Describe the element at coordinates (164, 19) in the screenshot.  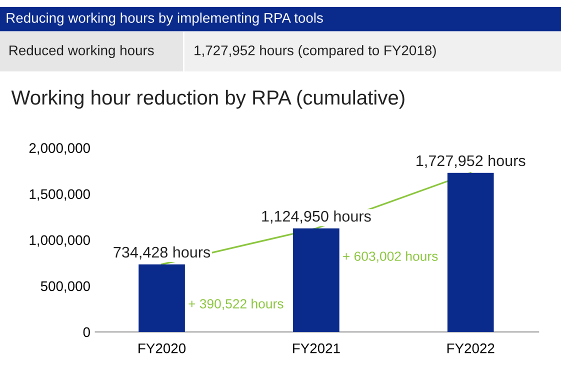
I see `text: Reducing working hours by implementing RPA tools` at that location.